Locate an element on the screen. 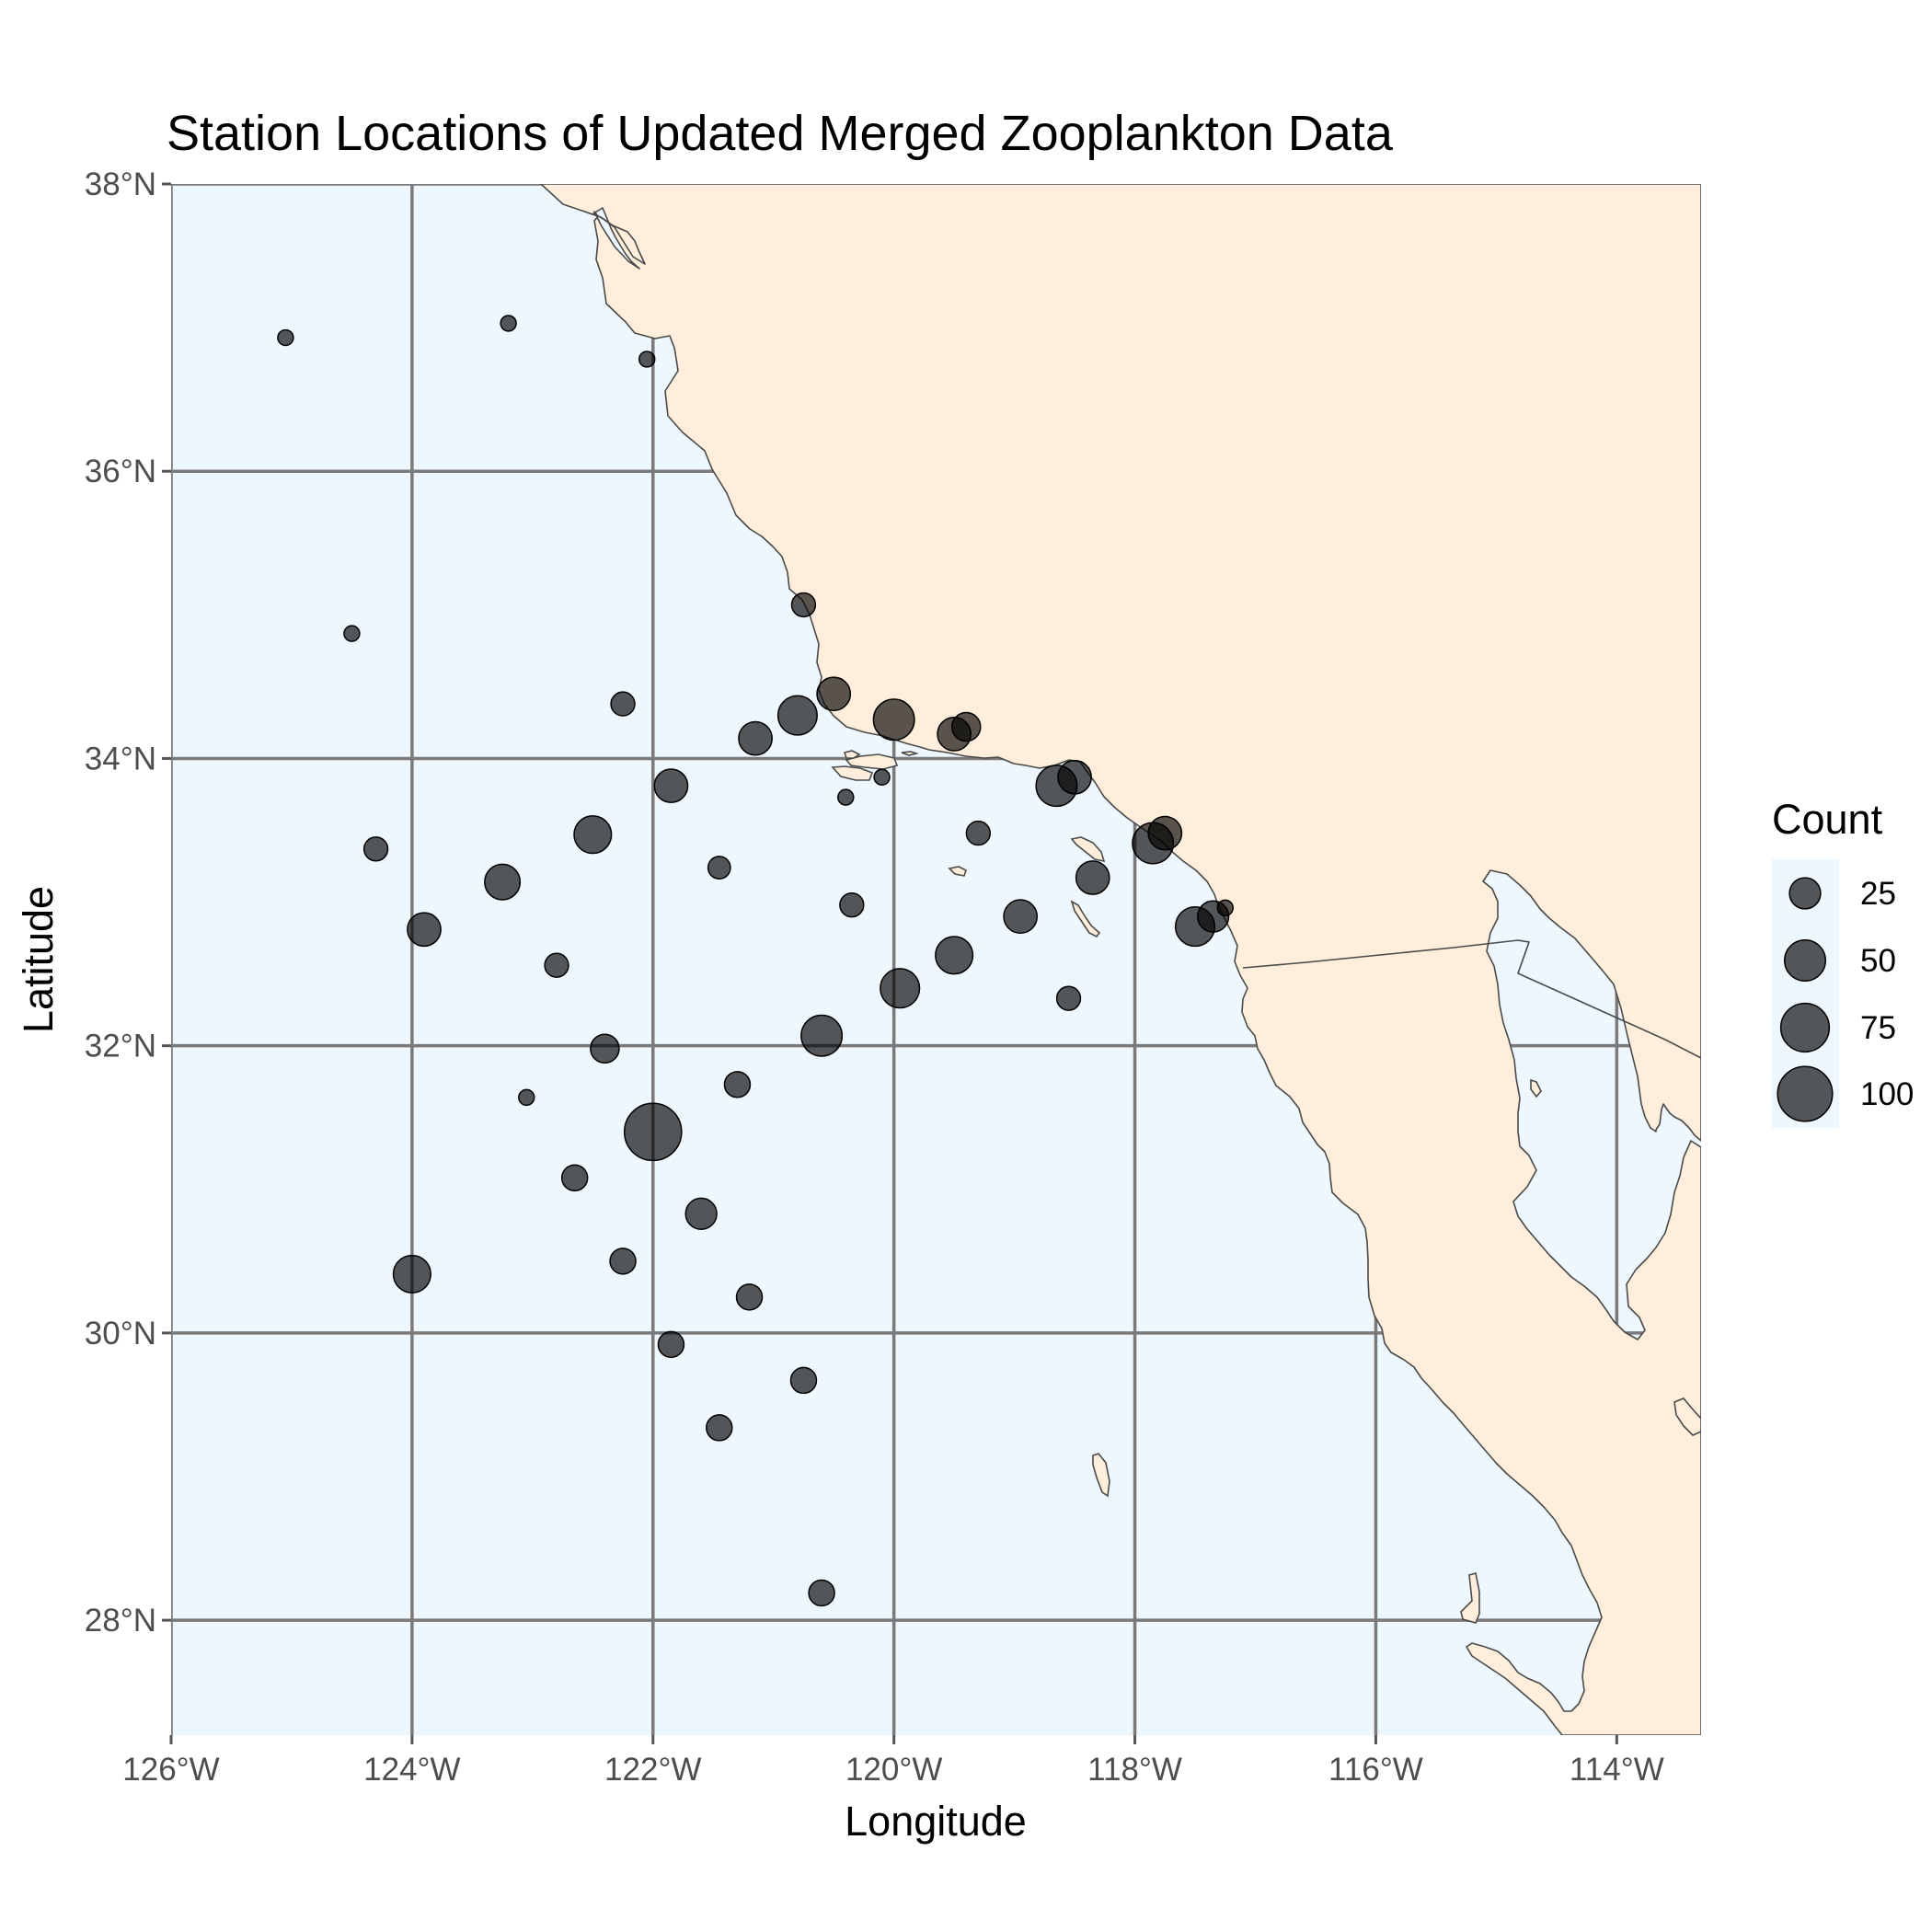 This screenshot has width=1932, height=1932. x-tick-label: 114°W is located at coordinates (1617, 1770).